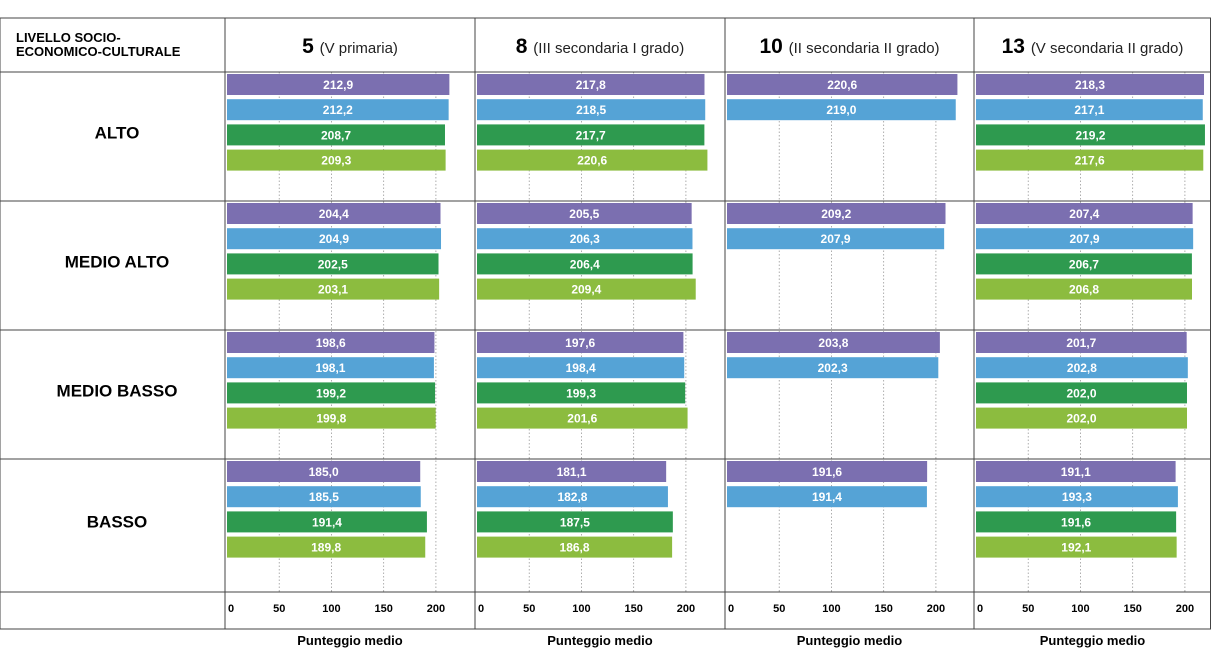  I want to click on panel-title-number: 13, so click(1016, 46).